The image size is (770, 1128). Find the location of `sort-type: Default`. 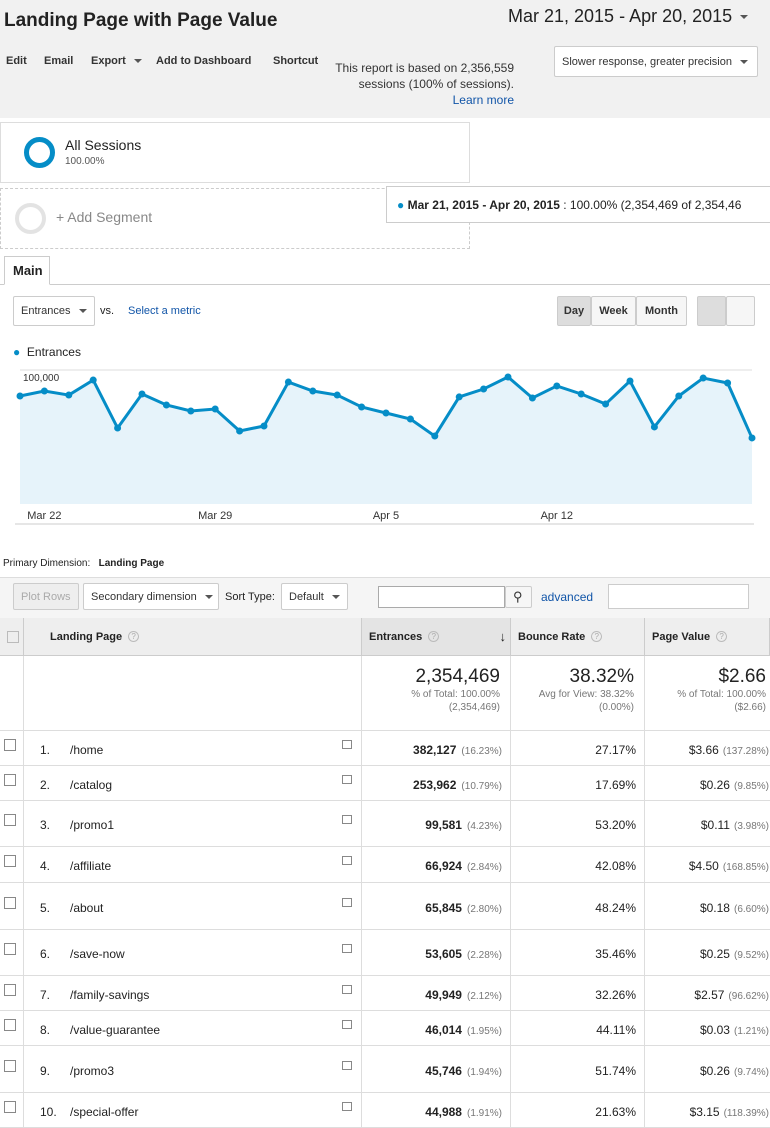

sort-type: Default is located at coordinates (314, 596).